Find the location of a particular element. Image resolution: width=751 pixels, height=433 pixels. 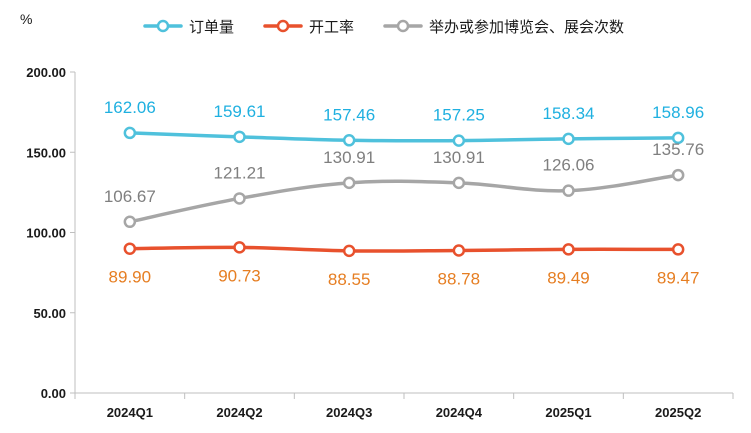

series-1-data-label: 89.49 is located at coordinates (568, 277).